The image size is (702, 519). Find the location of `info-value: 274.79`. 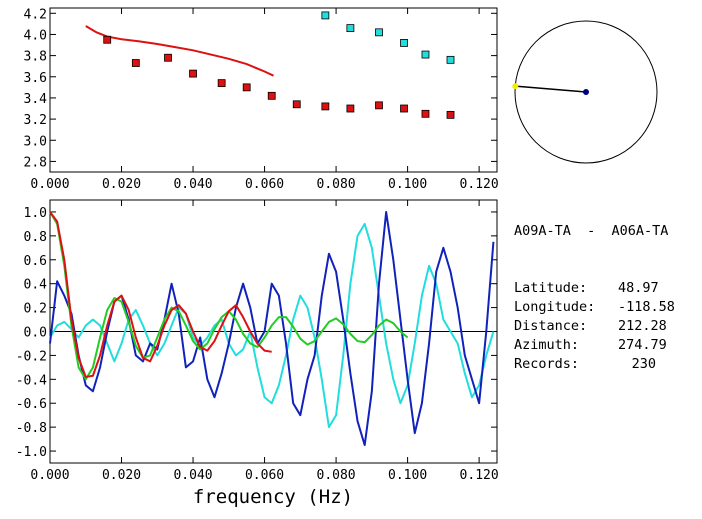

info-value: 274.79 is located at coordinates (642, 345).